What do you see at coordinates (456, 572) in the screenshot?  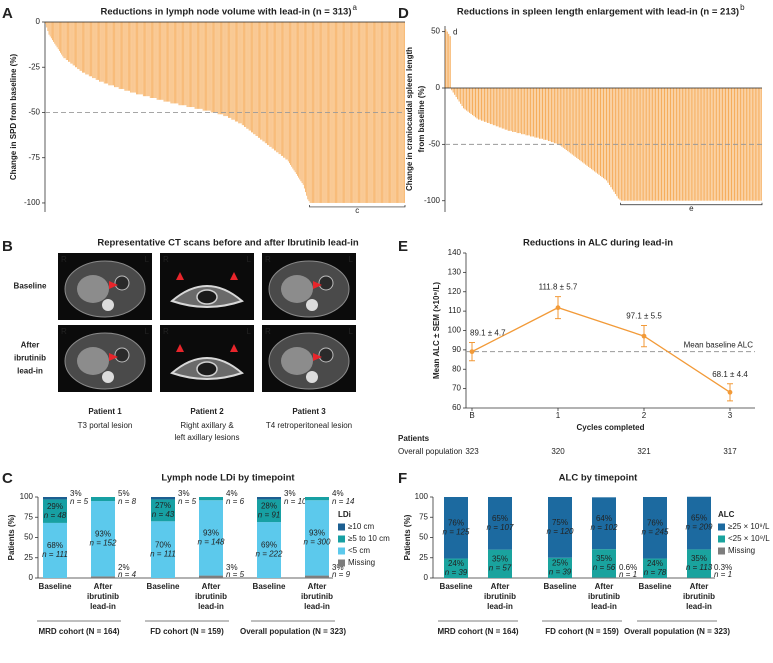 I see `count-label: n = 39` at bounding box center [456, 572].